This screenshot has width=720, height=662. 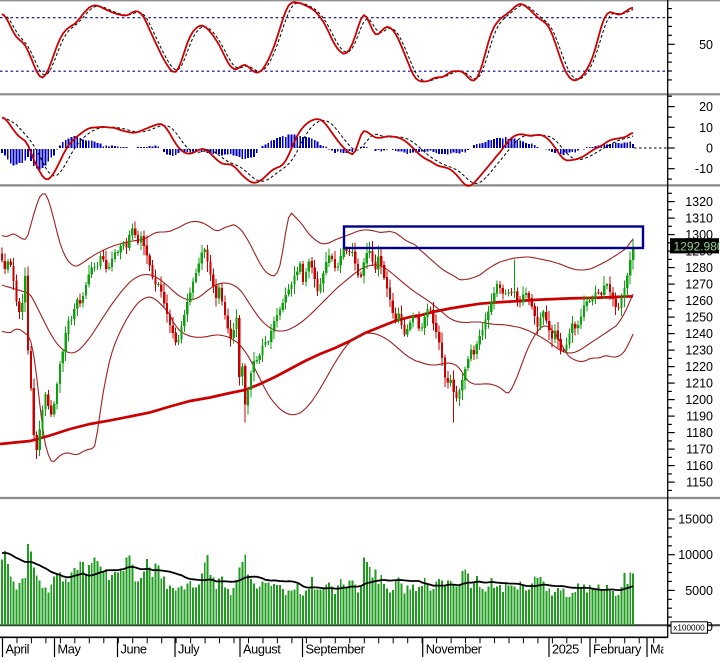 What do you see at coordinates (699, 318) in the screenshot?
I see `svg-text: 1250` at bounding box center [699, 318].